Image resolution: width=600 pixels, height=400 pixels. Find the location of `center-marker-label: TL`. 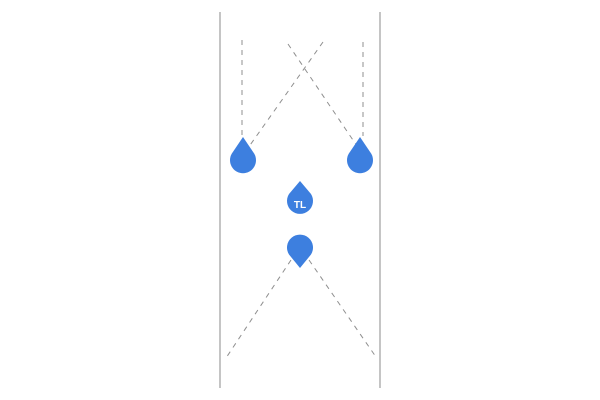

center-marker-label: TL is located at coordinates (300, 205).